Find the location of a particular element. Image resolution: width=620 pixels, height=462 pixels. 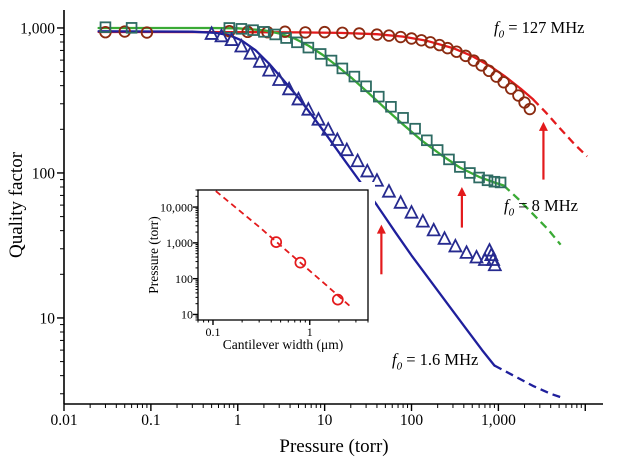

svg-text: 0.01 is located at coordinates (63, 420).